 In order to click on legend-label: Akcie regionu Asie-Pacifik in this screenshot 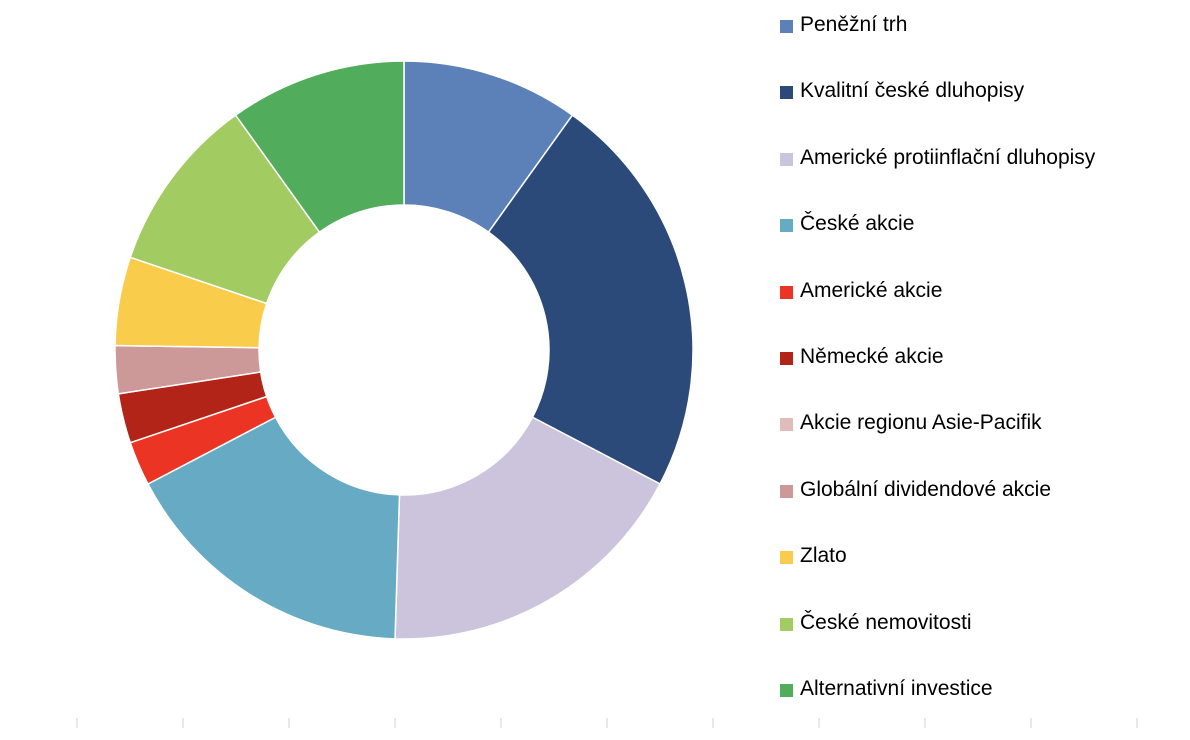, I will do `click(921, 423)`.